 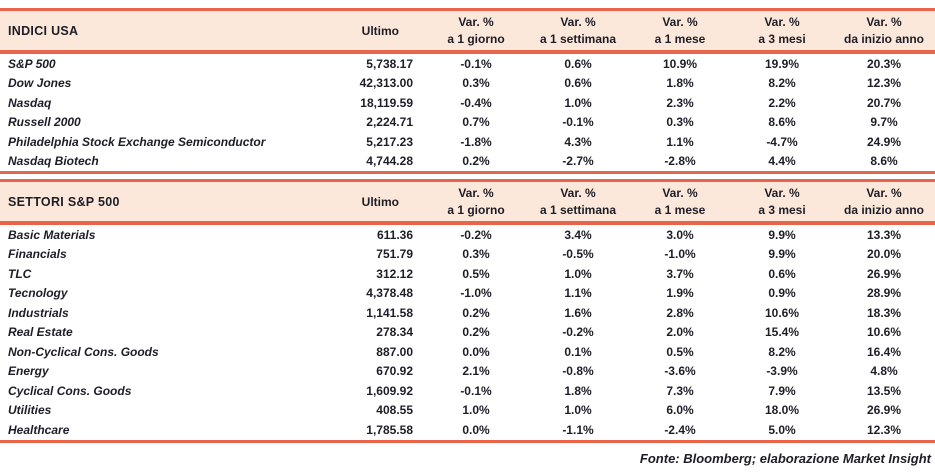 I want to click on table-row: TLC 312.12 0.5% 1.0% 3.7% 0.6% 26.9%, so click(x=467, y=274).